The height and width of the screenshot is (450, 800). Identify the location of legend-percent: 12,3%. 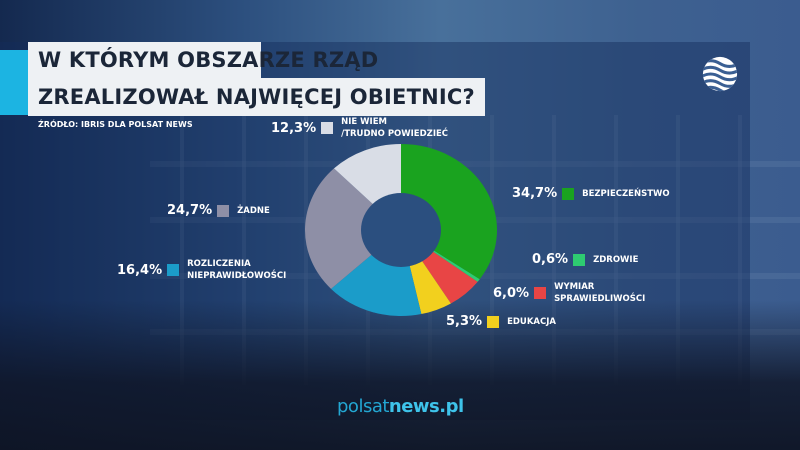
(294, 128).